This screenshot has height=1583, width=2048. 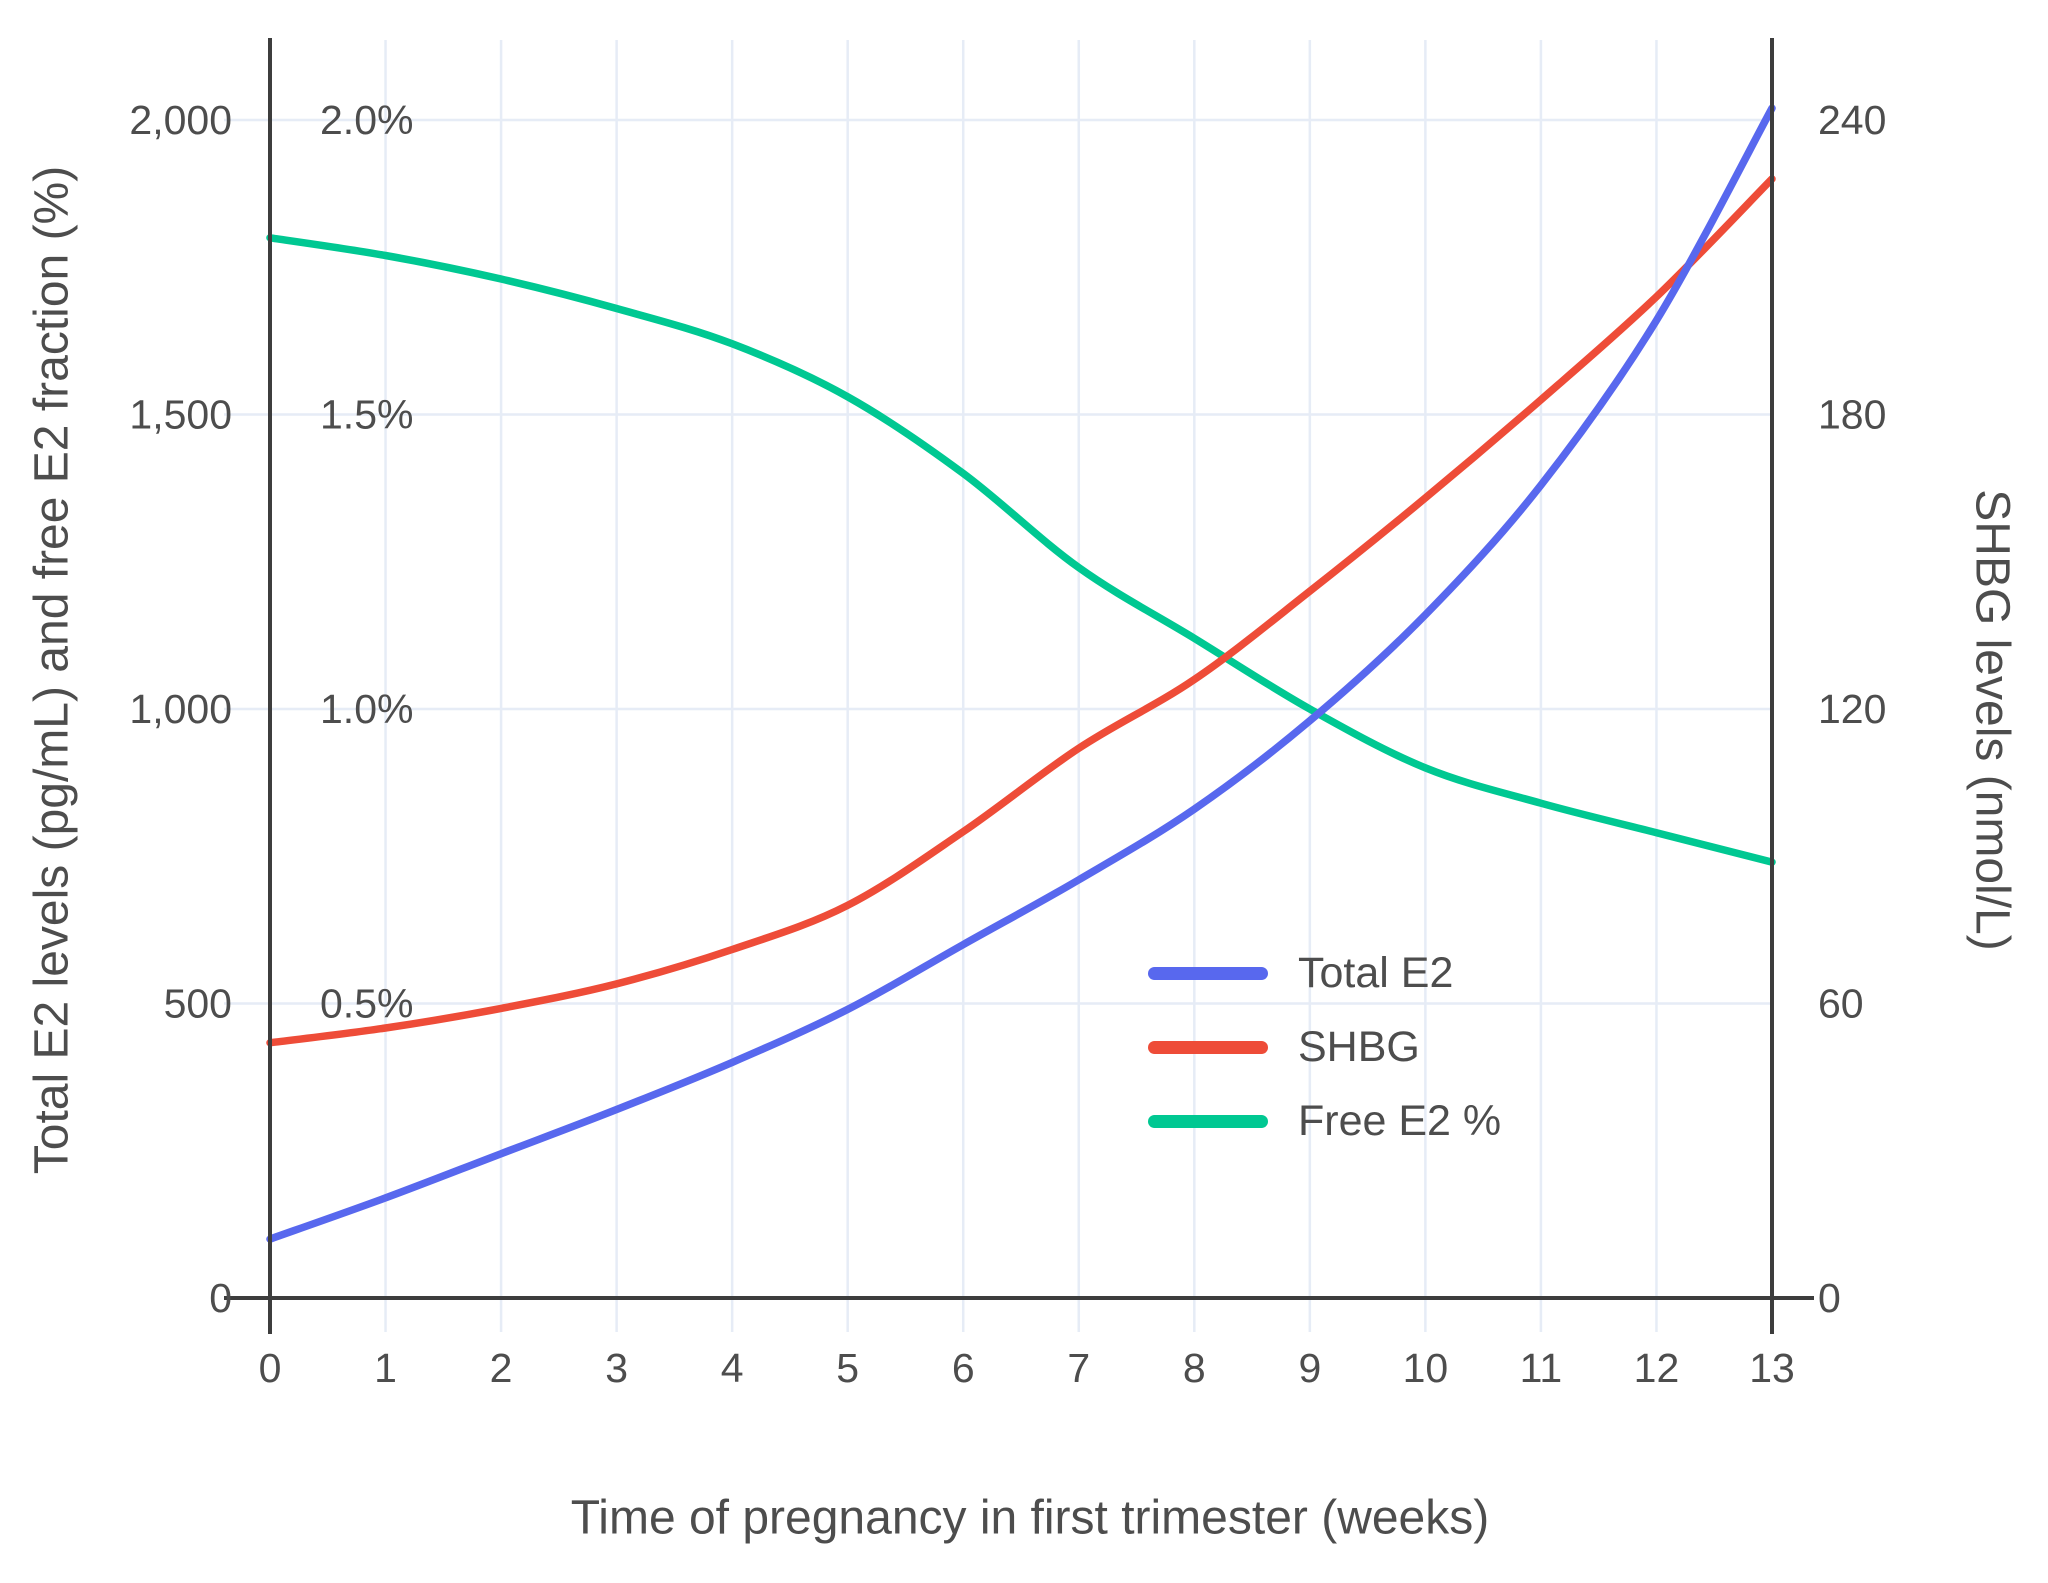 I want to click on x-tick-label: 11, so click(x=1541, y=1368).